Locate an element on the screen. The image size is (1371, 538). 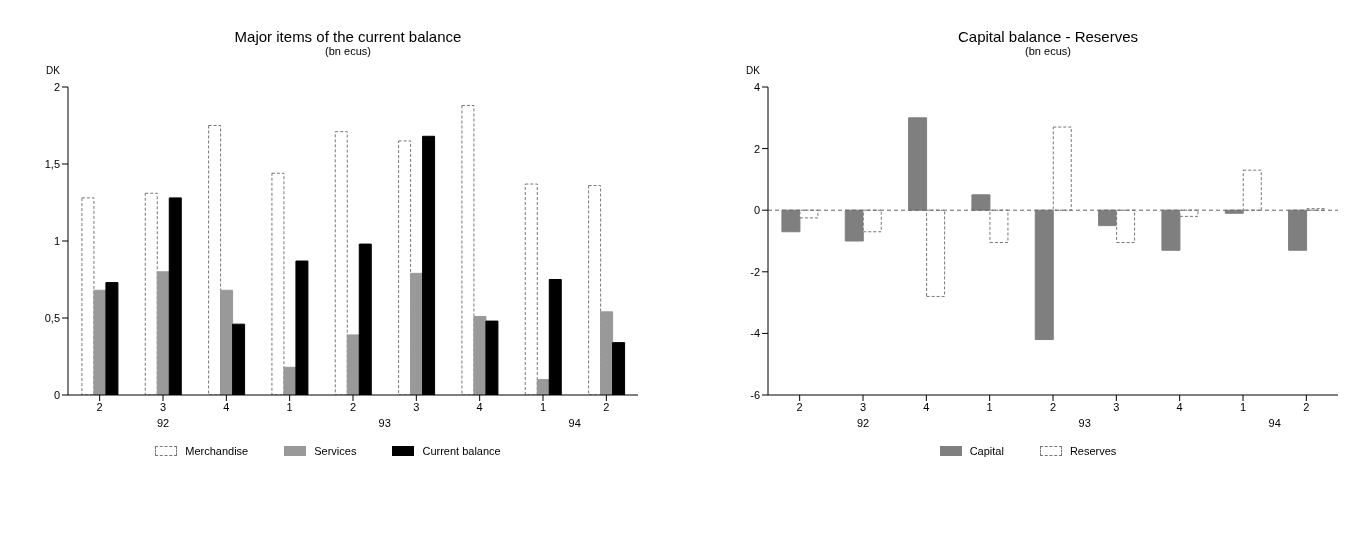
legend-label: Current balance is located at coordinates (461, 451).